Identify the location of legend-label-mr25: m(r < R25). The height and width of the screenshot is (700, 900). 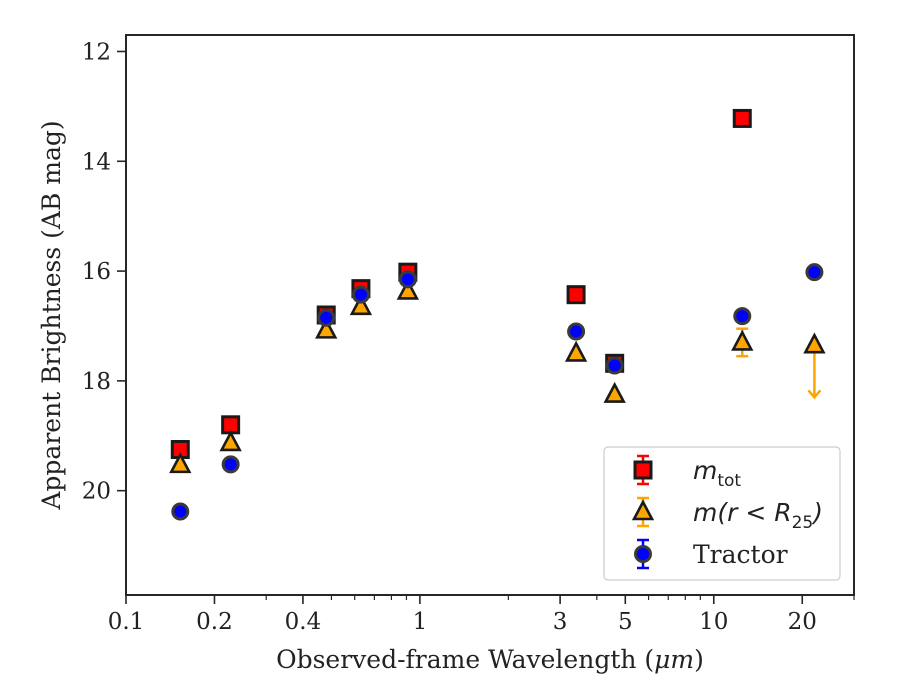
(758, 515).